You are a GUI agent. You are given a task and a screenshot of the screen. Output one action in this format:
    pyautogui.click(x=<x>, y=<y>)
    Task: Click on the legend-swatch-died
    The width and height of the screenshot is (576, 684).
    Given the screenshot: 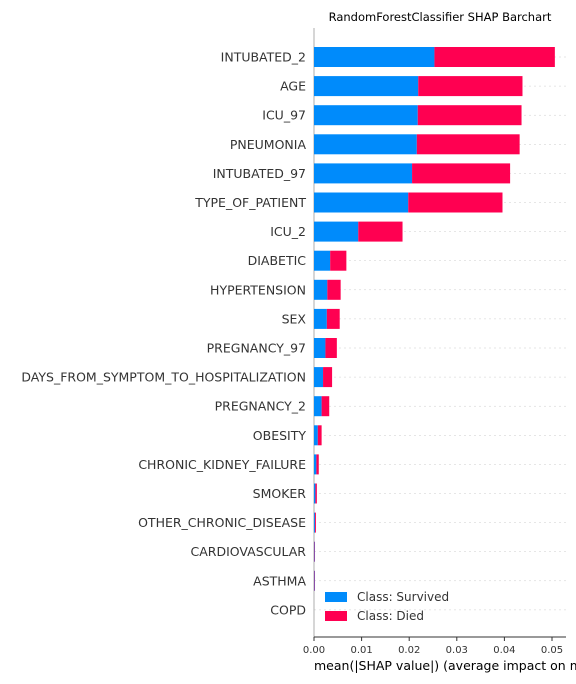 What is the action you would take?
    pyautogui.click(x=336, y=616)
    